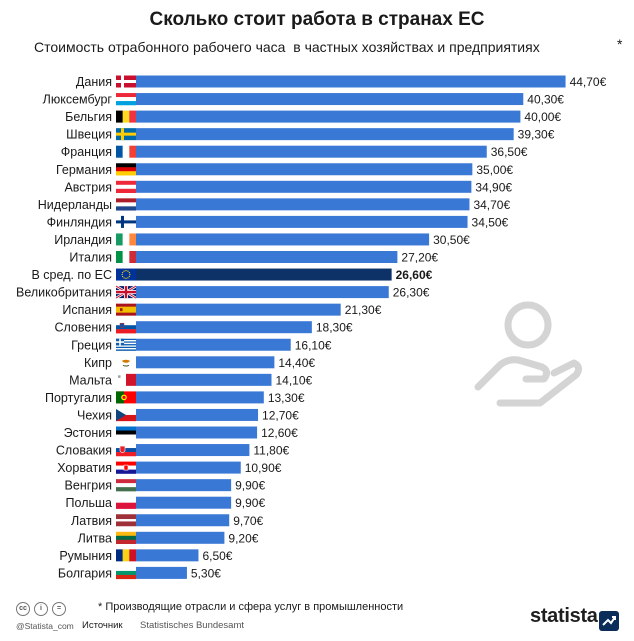 The image size is (634, 641). I want to click on category-label: Болгария, so click(85, 573).